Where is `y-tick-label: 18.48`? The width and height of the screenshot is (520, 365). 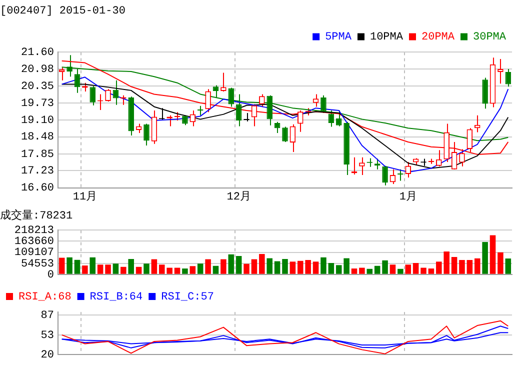 y-tick-label: 18.48 is located at coordinates (37, 138).